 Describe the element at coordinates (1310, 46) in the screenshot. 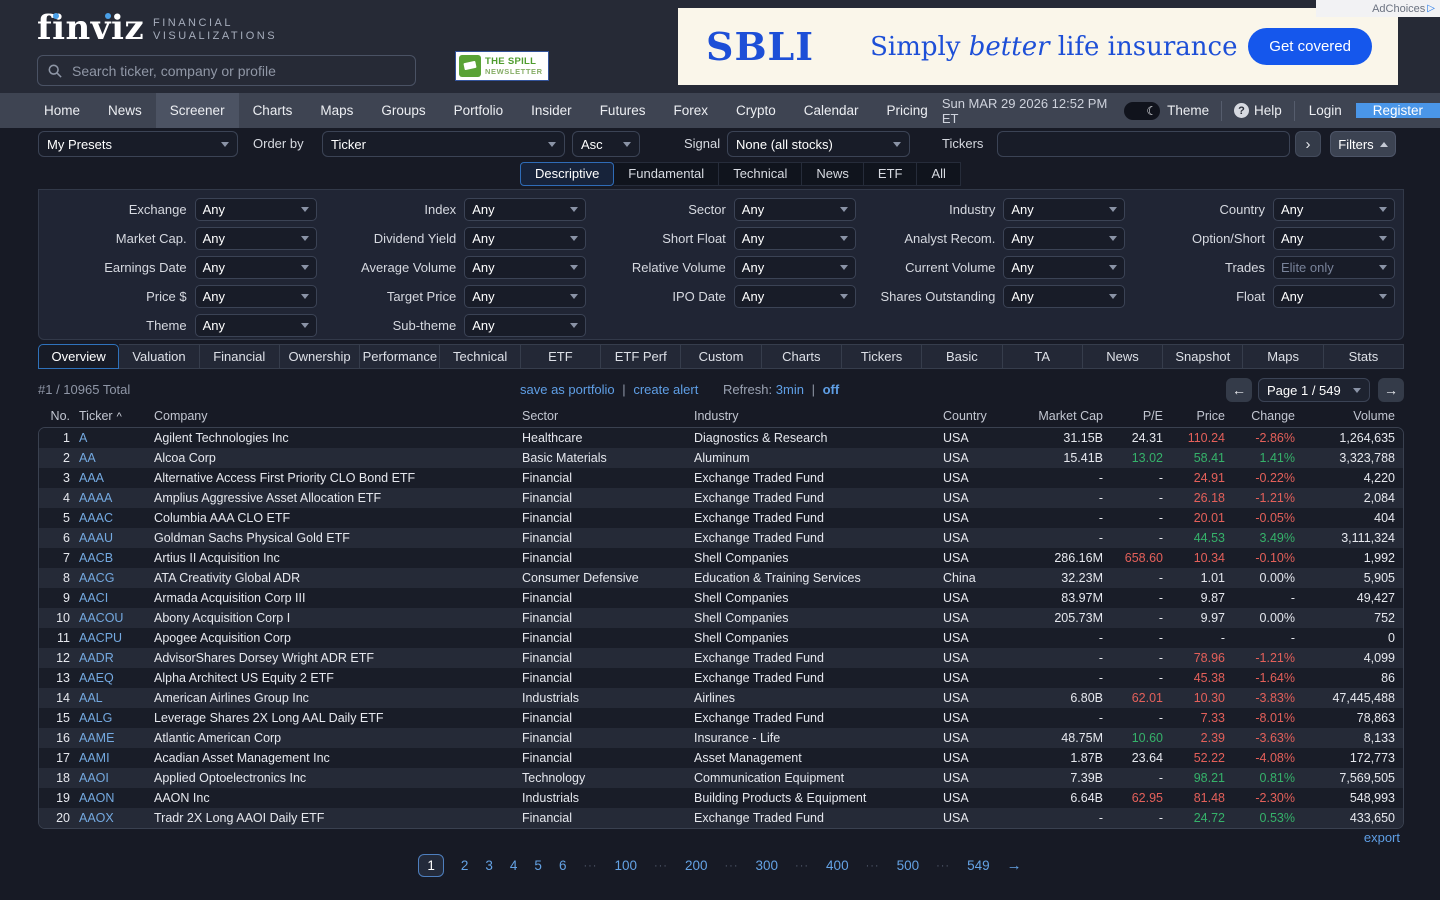

I see `ad-cta-button: Get covered` at that location.